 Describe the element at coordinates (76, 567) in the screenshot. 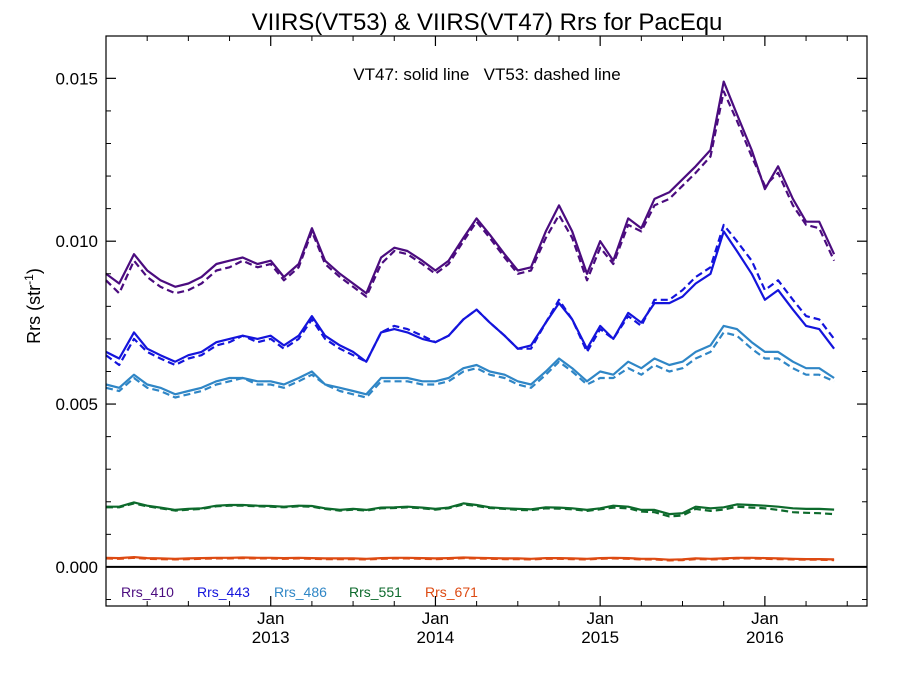

I see `y-tick-label: 0.000` at that location.